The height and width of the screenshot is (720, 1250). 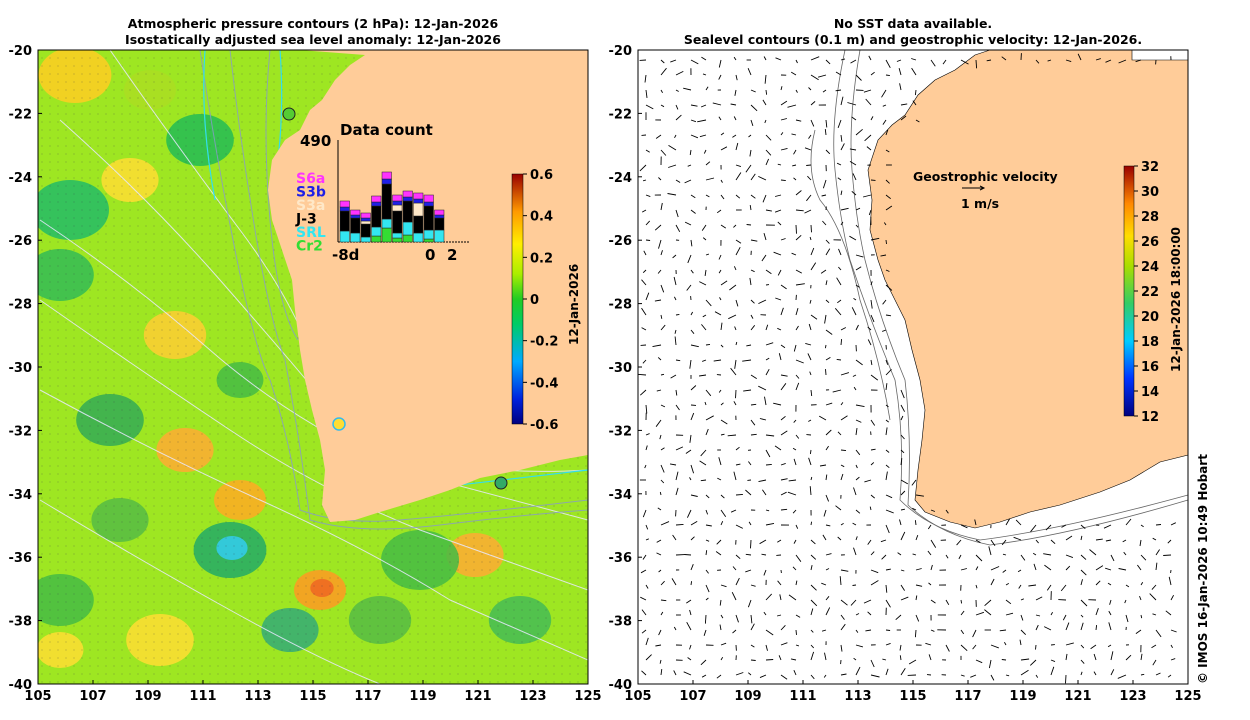 I want to click on right-title-line1: No SST data available., so click(x=913, y=23).